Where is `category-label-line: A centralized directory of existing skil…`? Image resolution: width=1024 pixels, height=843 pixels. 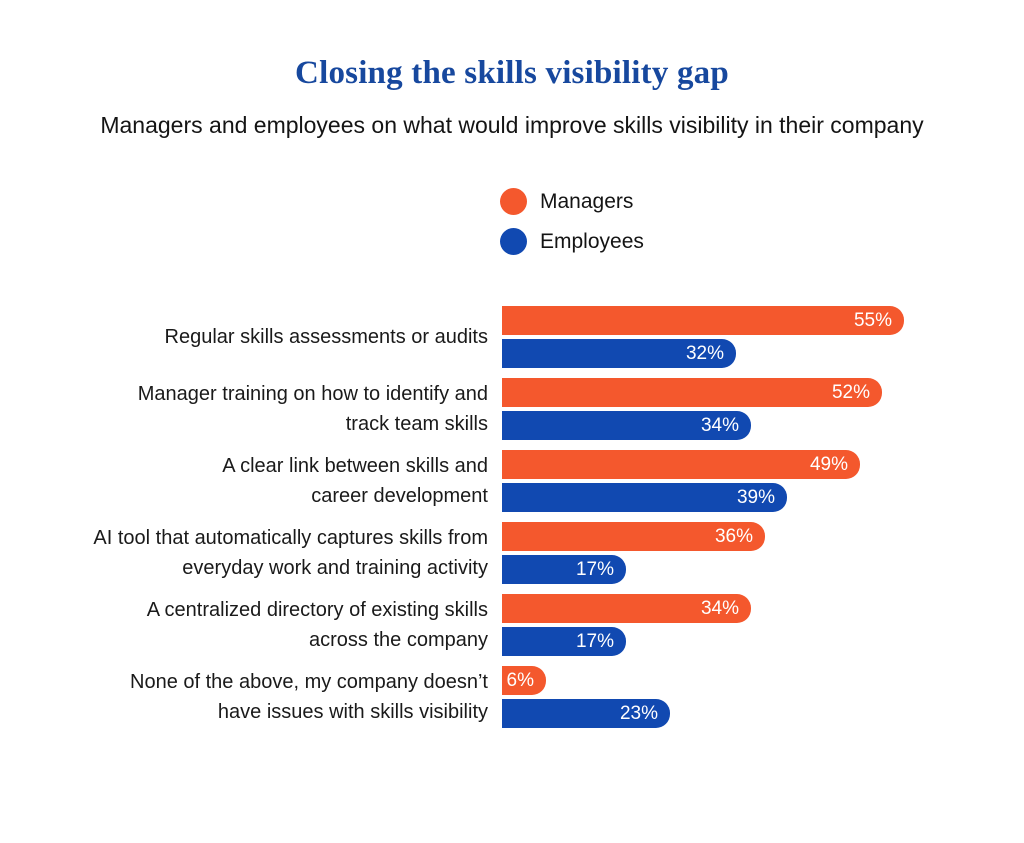 category-label-line: A centralized directory of existing skil… is located at coordinates (317, 610).